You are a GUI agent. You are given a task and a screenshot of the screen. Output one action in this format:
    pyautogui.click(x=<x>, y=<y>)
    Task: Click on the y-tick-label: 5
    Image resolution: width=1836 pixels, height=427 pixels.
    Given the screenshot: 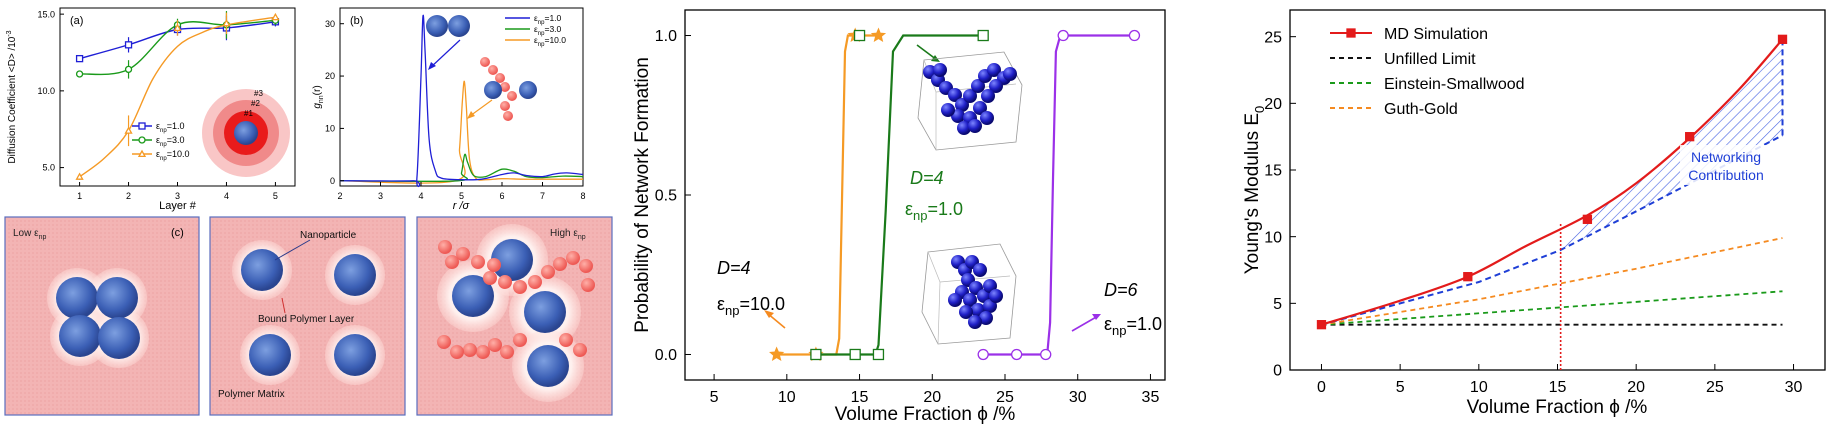 What is the action you would take?
    pyautogui.click(x=1277, y=304)
    